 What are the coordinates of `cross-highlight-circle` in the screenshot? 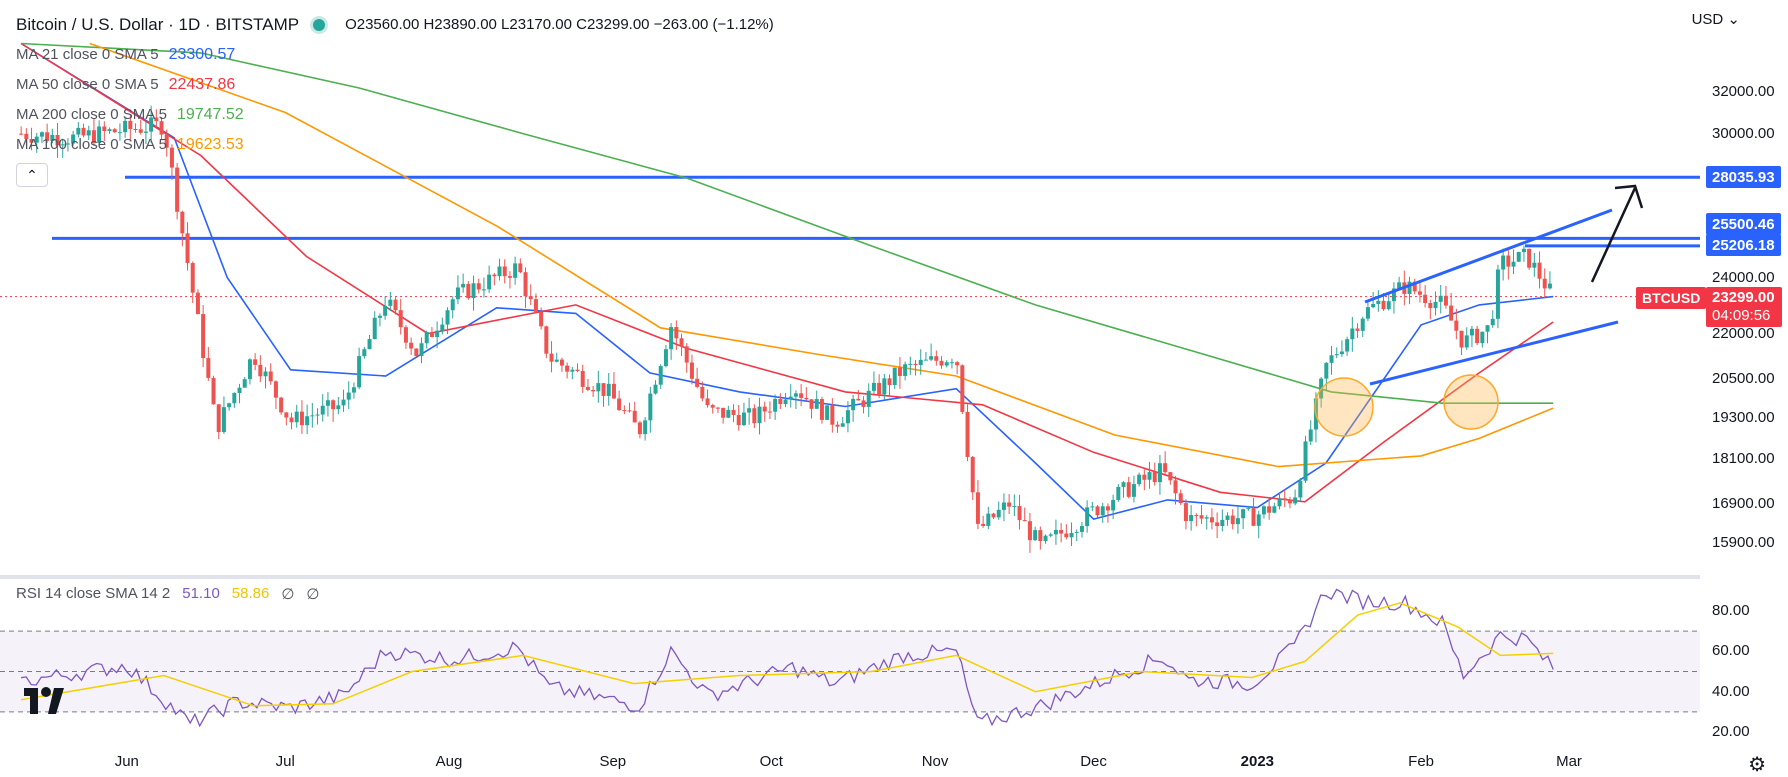 It's located at (1344, 407).